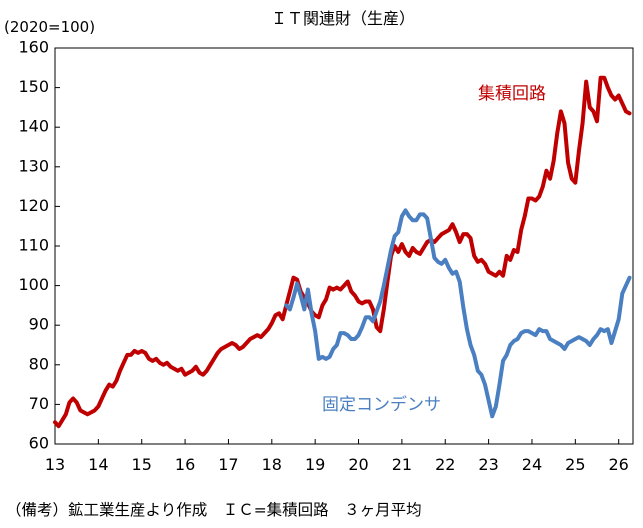  Describe the element at coordinates (185, 464) in the screenshot. I see `x-tick-label: 16` at that location.